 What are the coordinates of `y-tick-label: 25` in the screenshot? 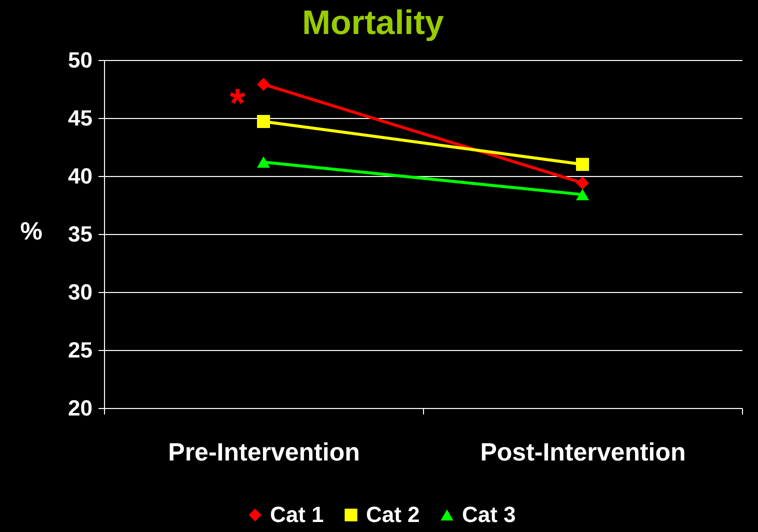 It's located at (80, 350).